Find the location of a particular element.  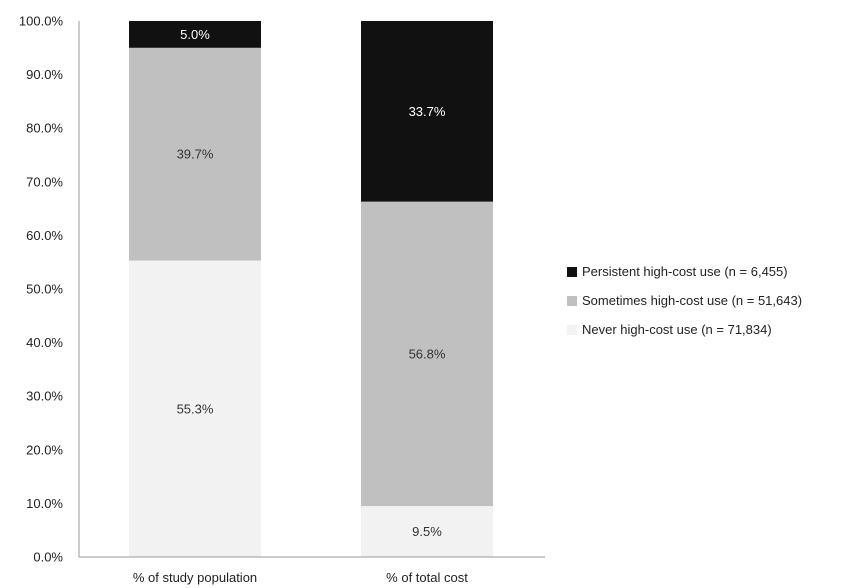

legend-swatch-persistent is located at coordinates (572, 271).